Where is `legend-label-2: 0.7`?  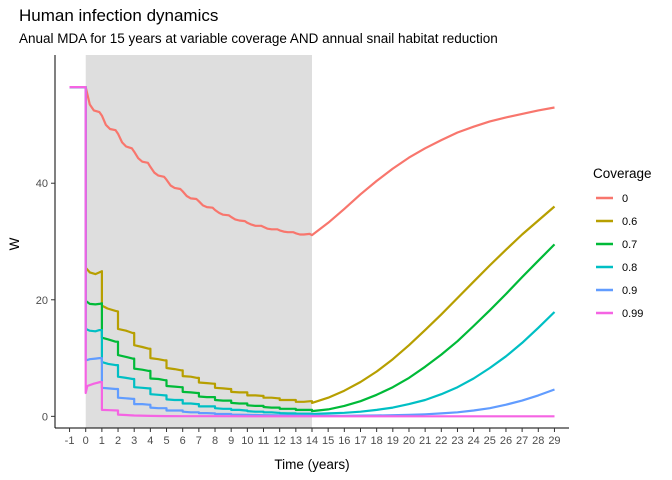 legend-label-2: 0.7 is located at coordinates (629, 245).